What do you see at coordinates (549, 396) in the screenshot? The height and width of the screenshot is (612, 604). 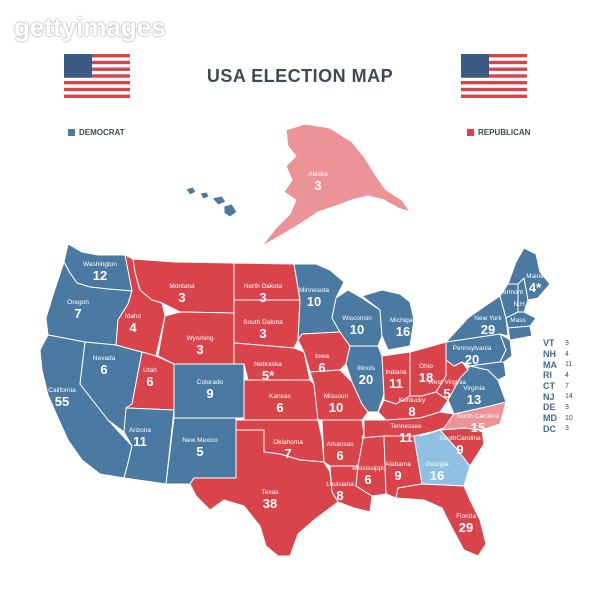 I see `small-state-abbr: NJ` at bounding box center [549, 396].